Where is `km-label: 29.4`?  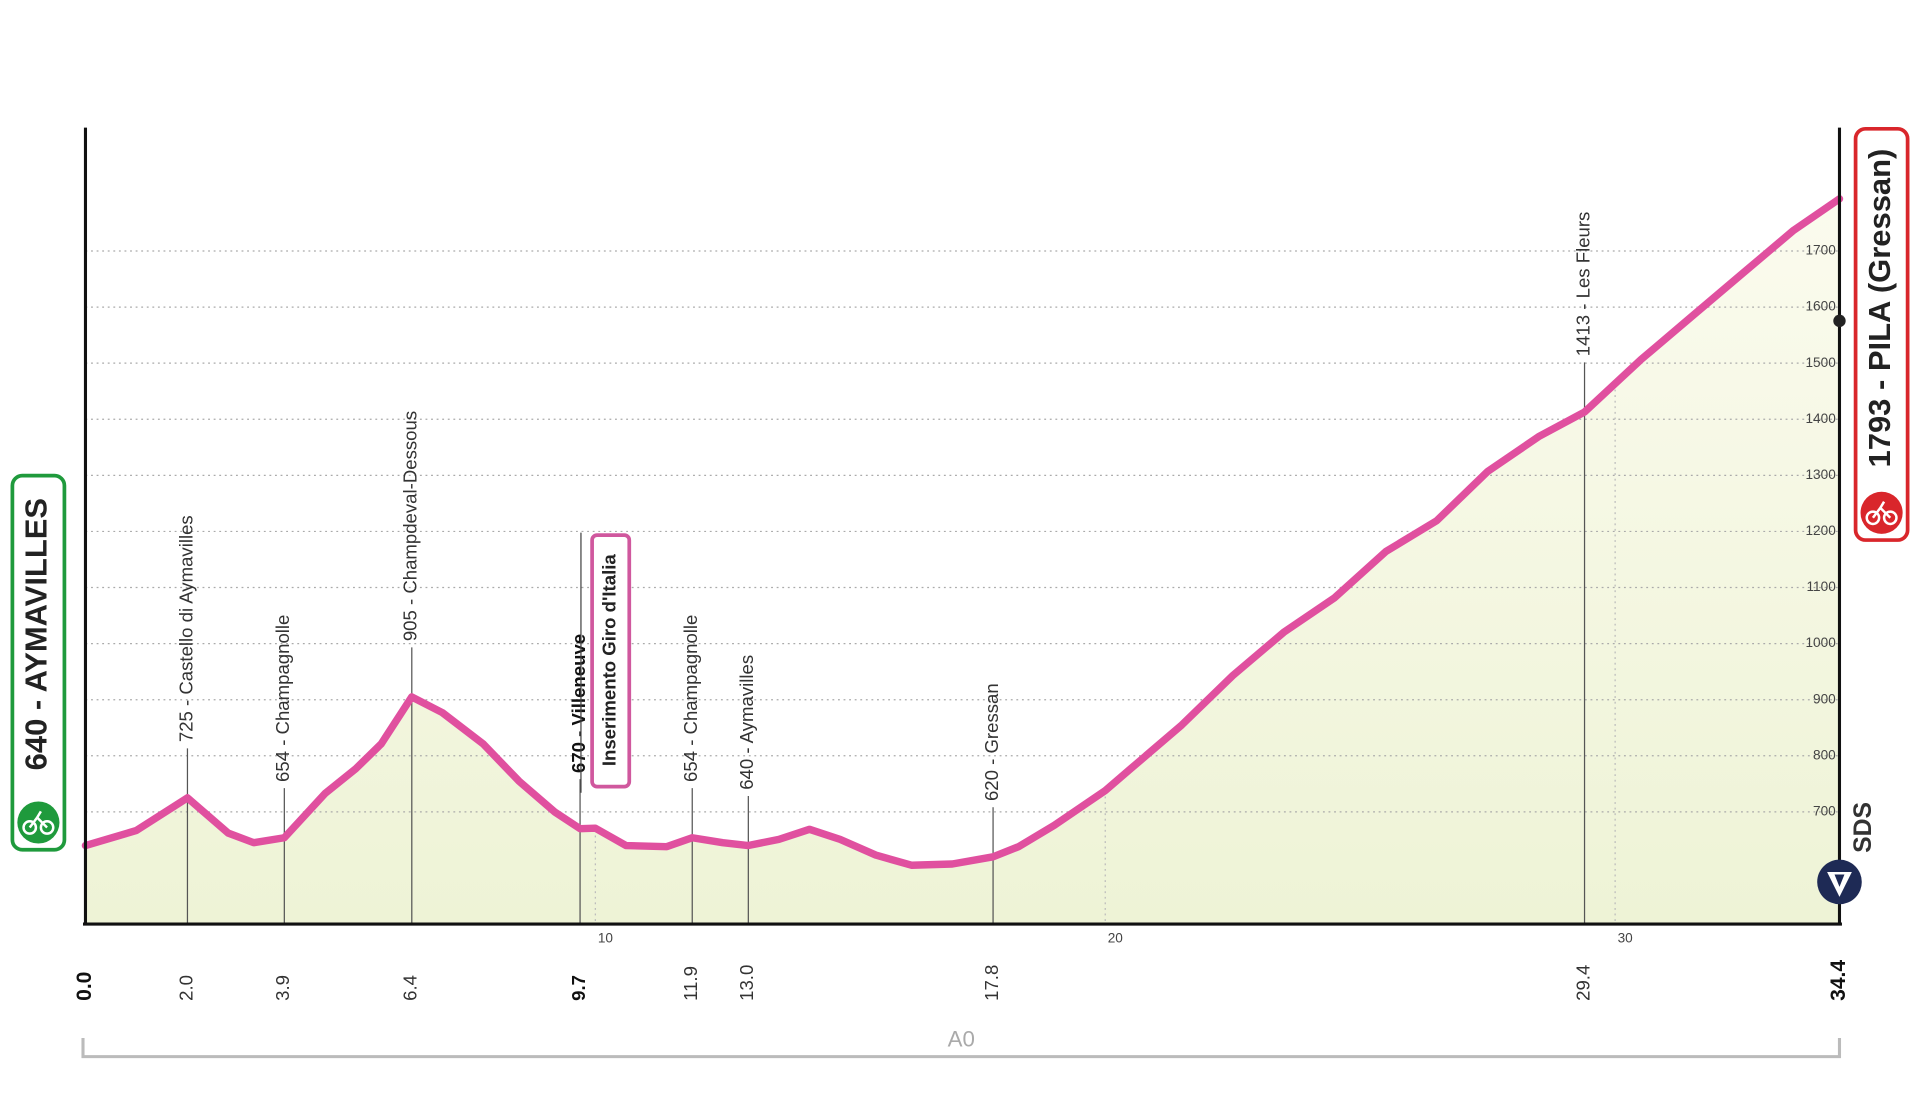 km-label: 29.4 is located at coordinates (1582, 983).